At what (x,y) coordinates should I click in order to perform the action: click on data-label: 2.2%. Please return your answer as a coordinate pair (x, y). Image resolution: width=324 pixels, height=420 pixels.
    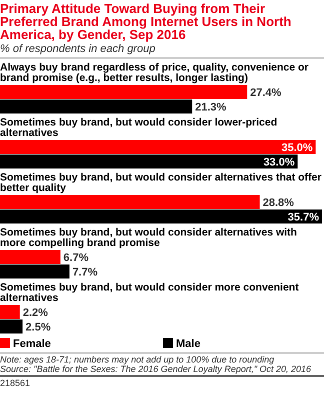
    Looking at the image, I should click on (35, 313).